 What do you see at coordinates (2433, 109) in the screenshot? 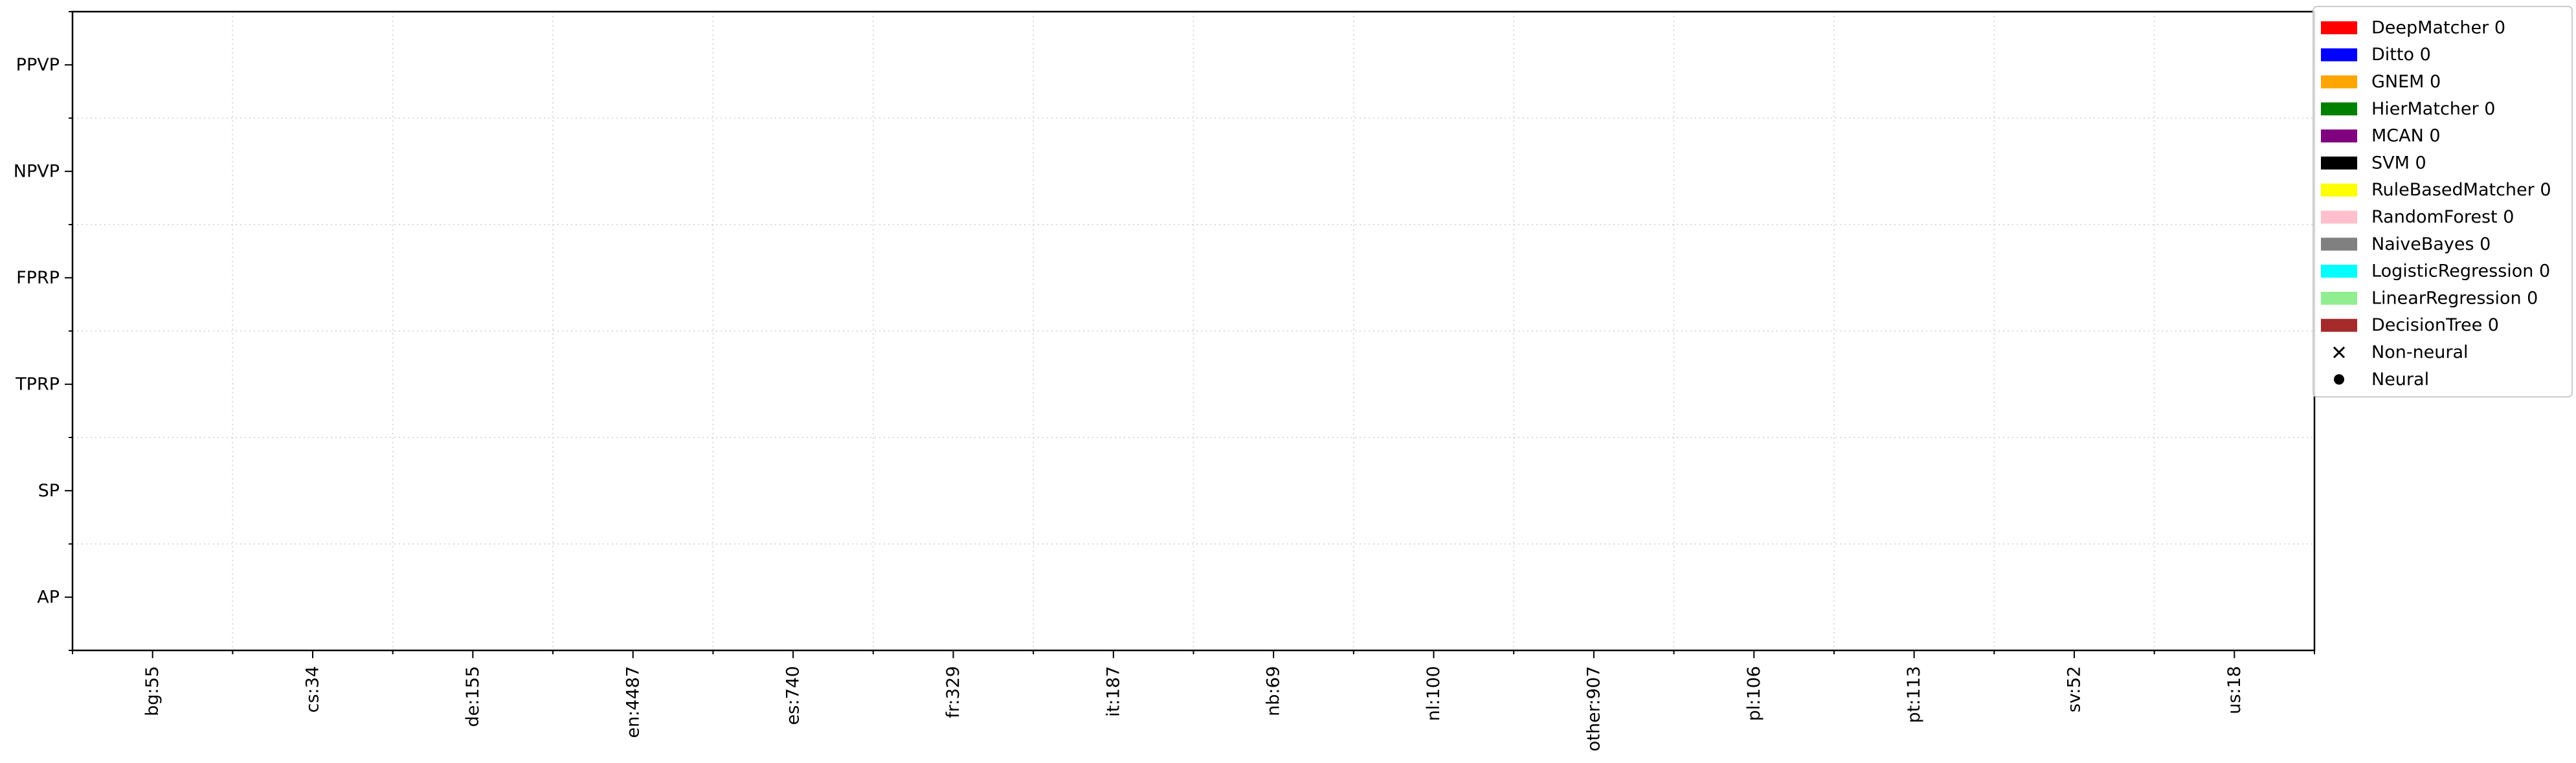
I see `legend-label: HierMatcher 0` at bounding box center [2433, 109].